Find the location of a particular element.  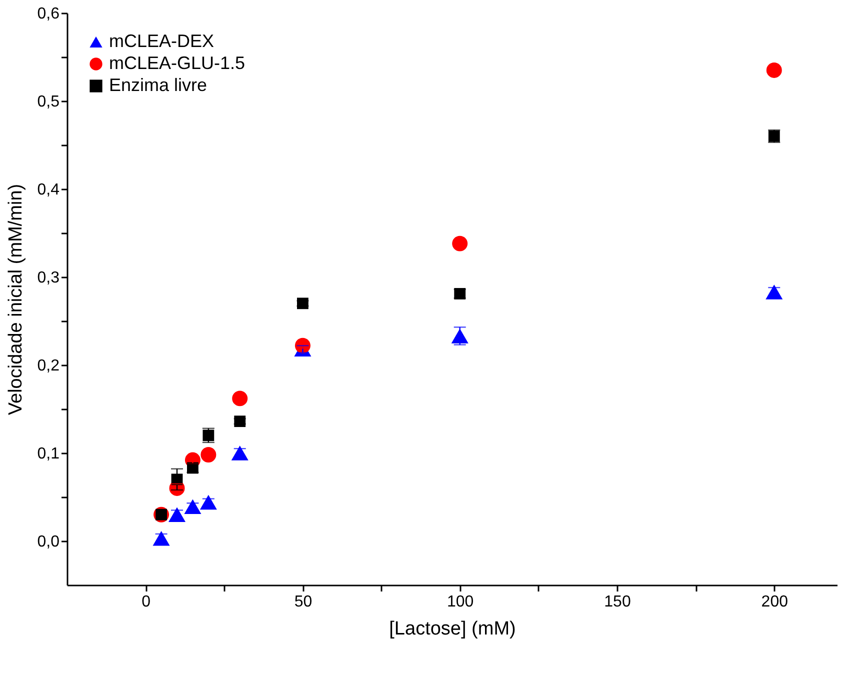

y-tick-label: 0,4 is located at coordinates (48, 190).